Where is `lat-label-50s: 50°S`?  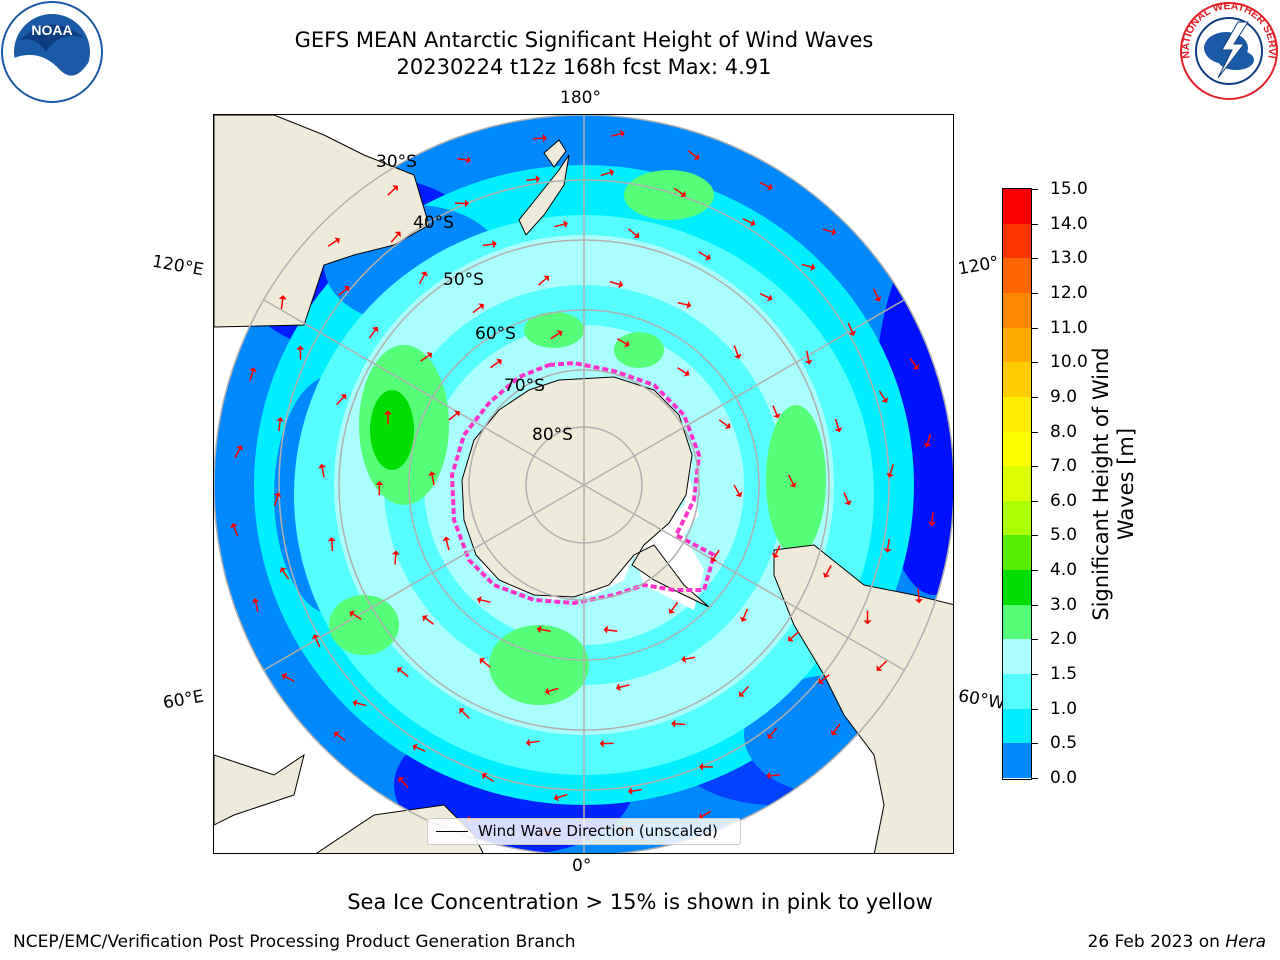
lat-label-50s: 50°S is located at coordinates (463, 280).